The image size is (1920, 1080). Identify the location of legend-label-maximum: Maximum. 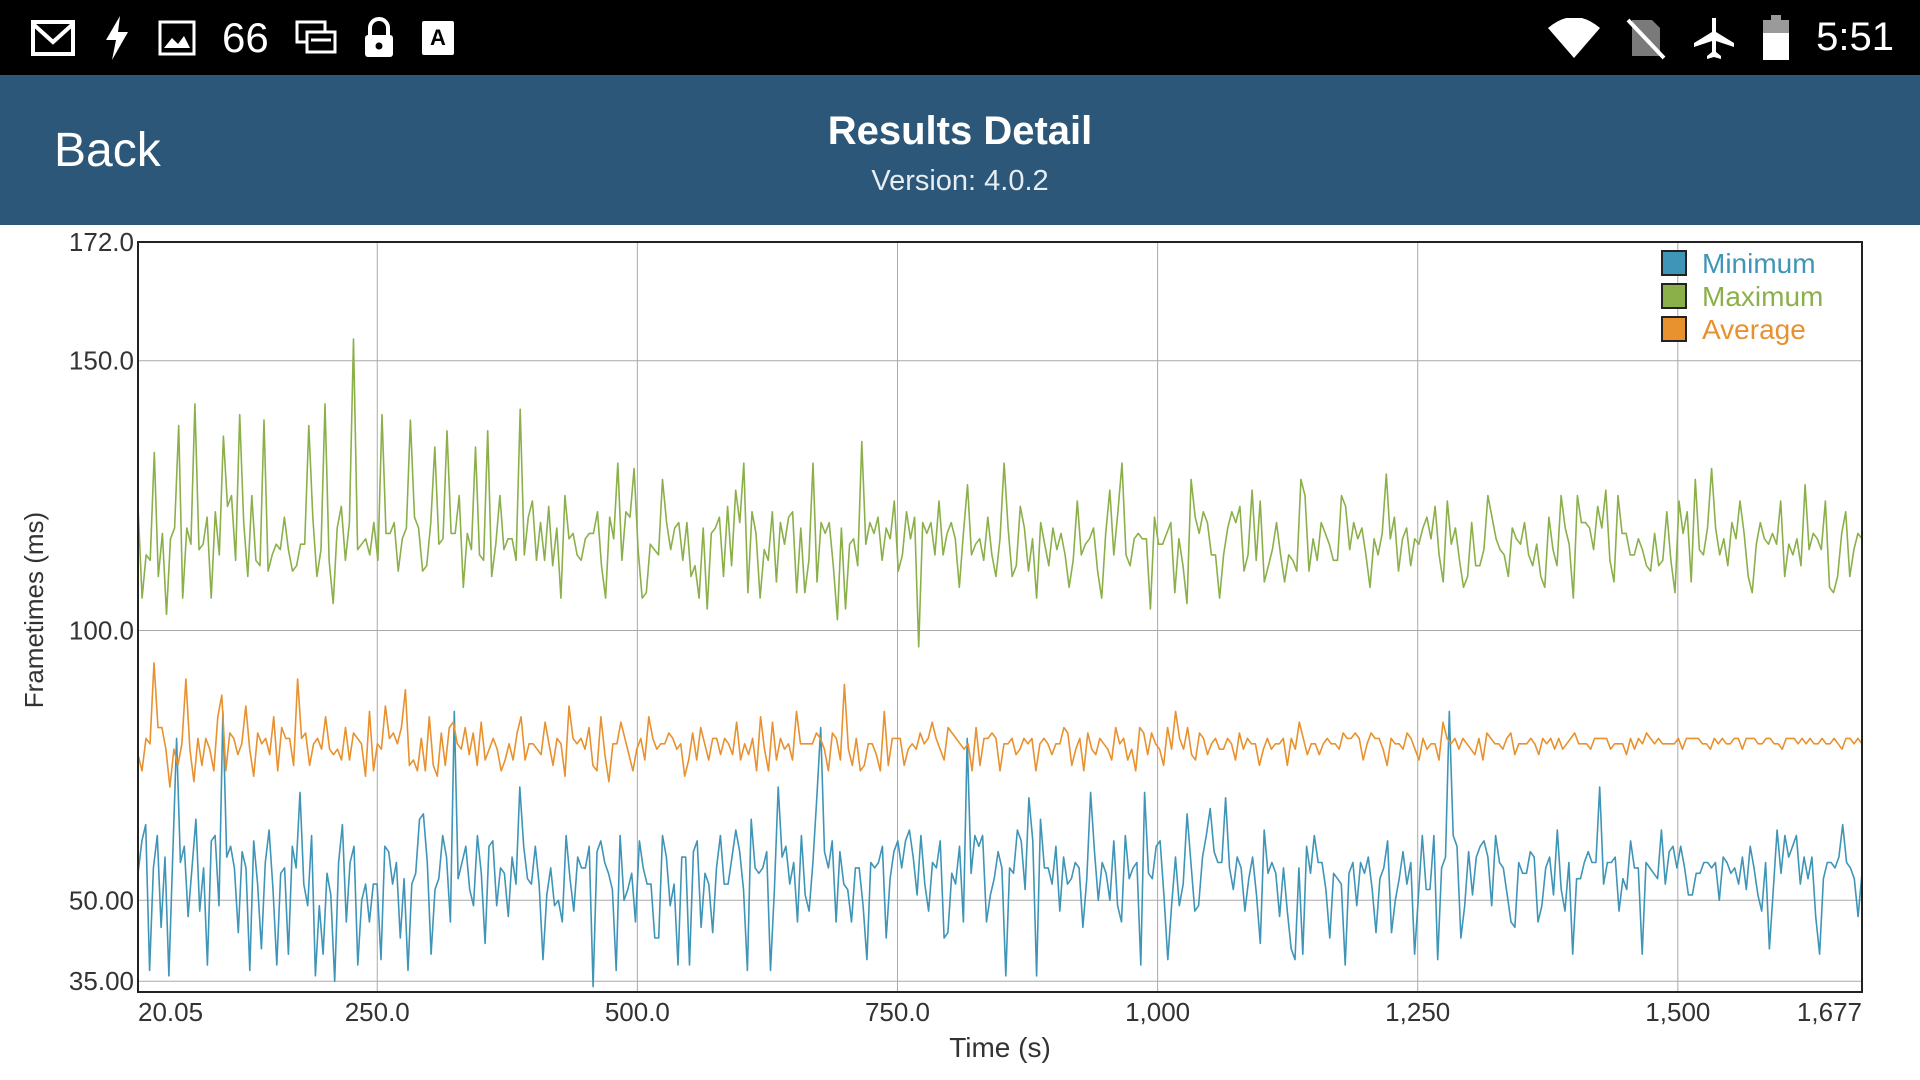
(1762, 296).